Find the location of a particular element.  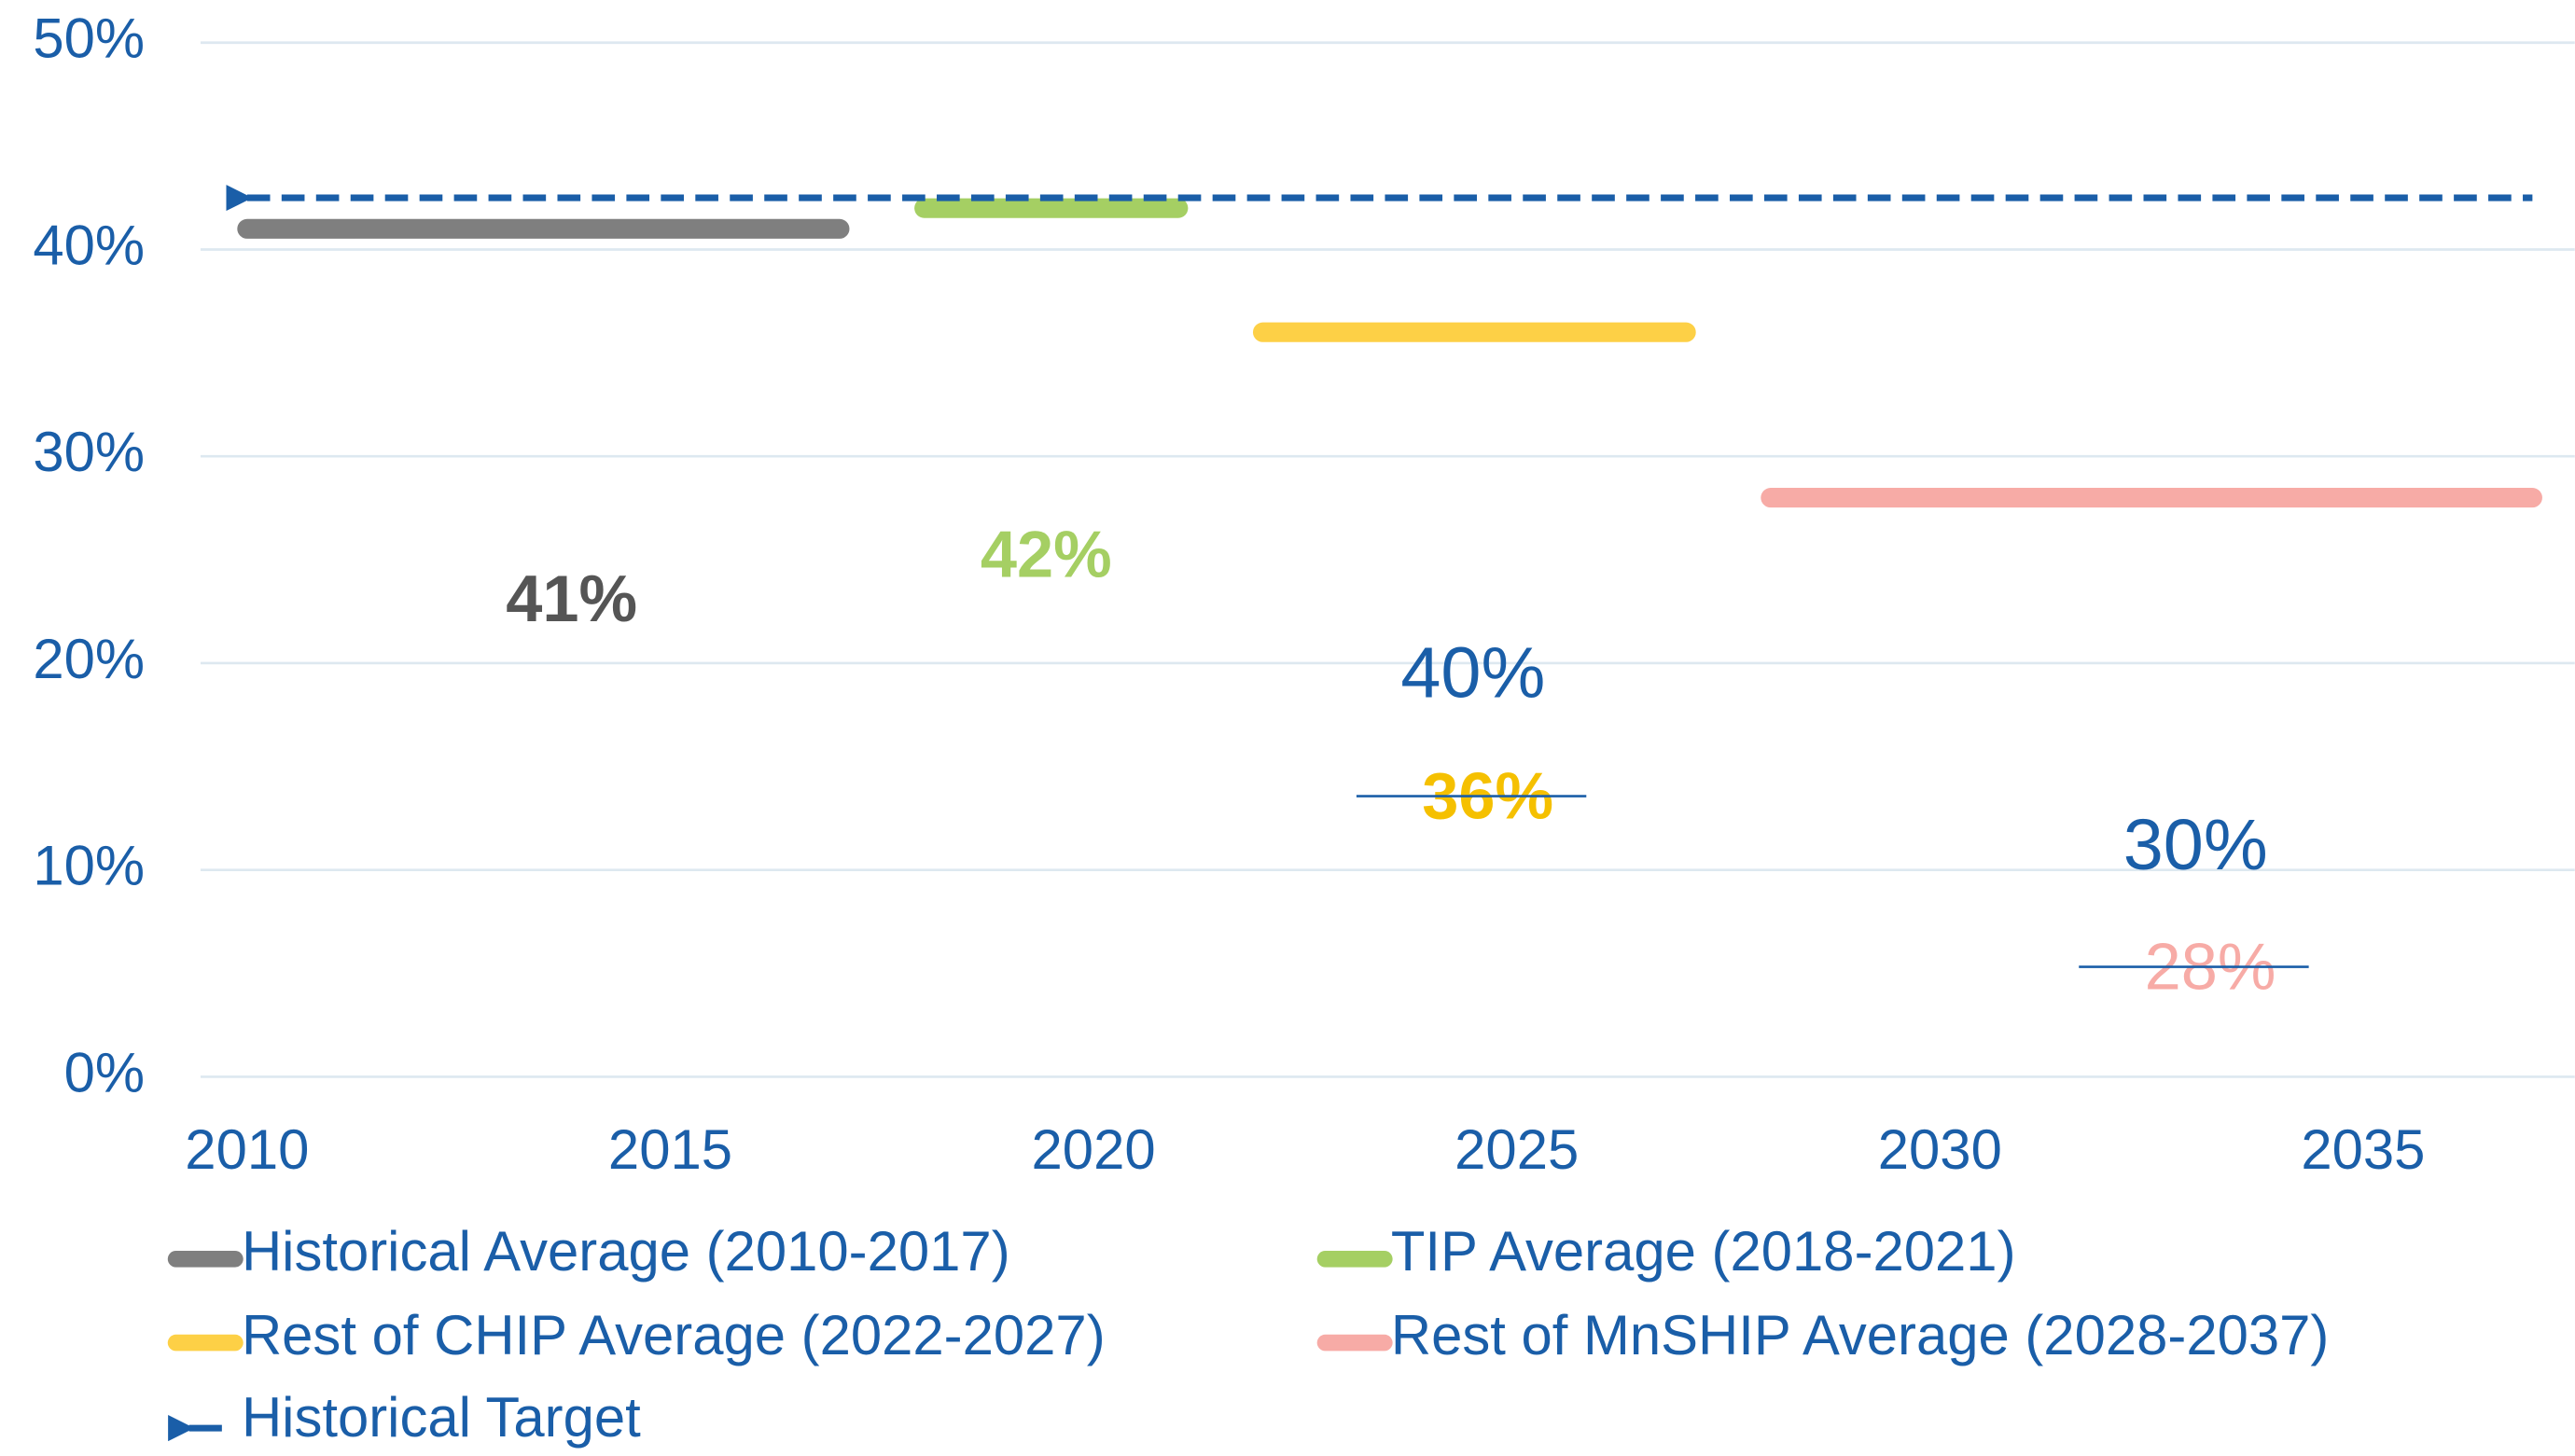

annotation: 40% is located at coordinates (1472, 672).